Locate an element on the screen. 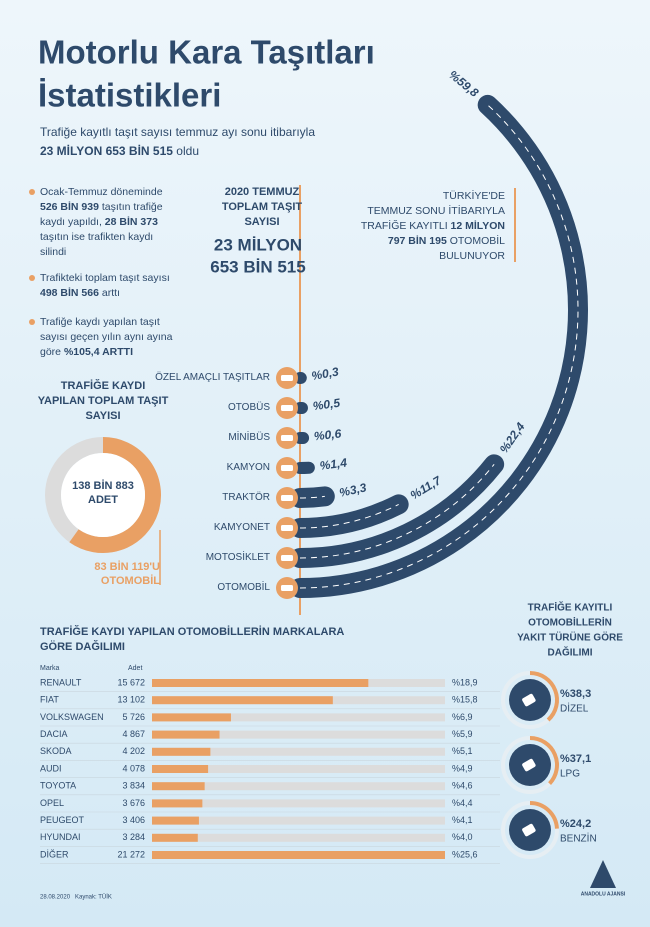 This screenshot has height=927, width=650. brand-label: OPEL is located at coordinates (52, 803).